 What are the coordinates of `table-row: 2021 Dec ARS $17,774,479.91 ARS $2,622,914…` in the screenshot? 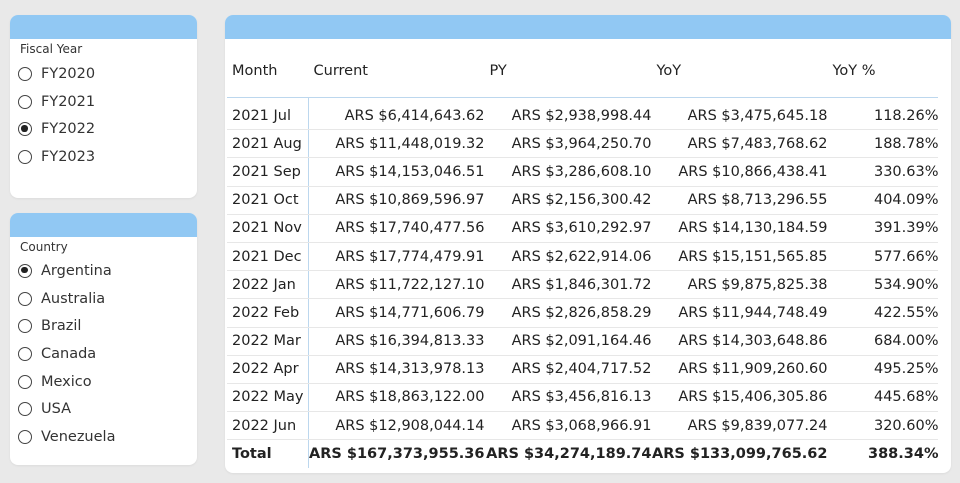 It's located at (583, 257).